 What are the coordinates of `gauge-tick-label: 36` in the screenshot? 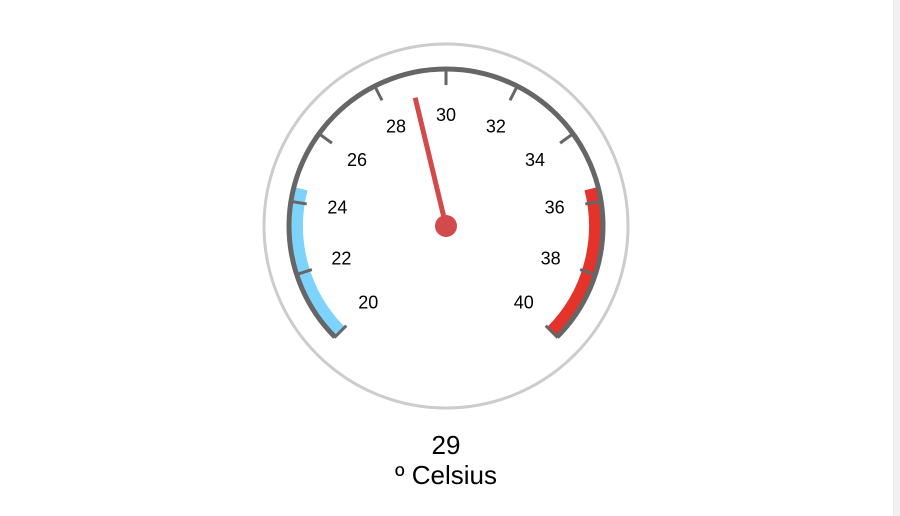 It's located at (555, 208).